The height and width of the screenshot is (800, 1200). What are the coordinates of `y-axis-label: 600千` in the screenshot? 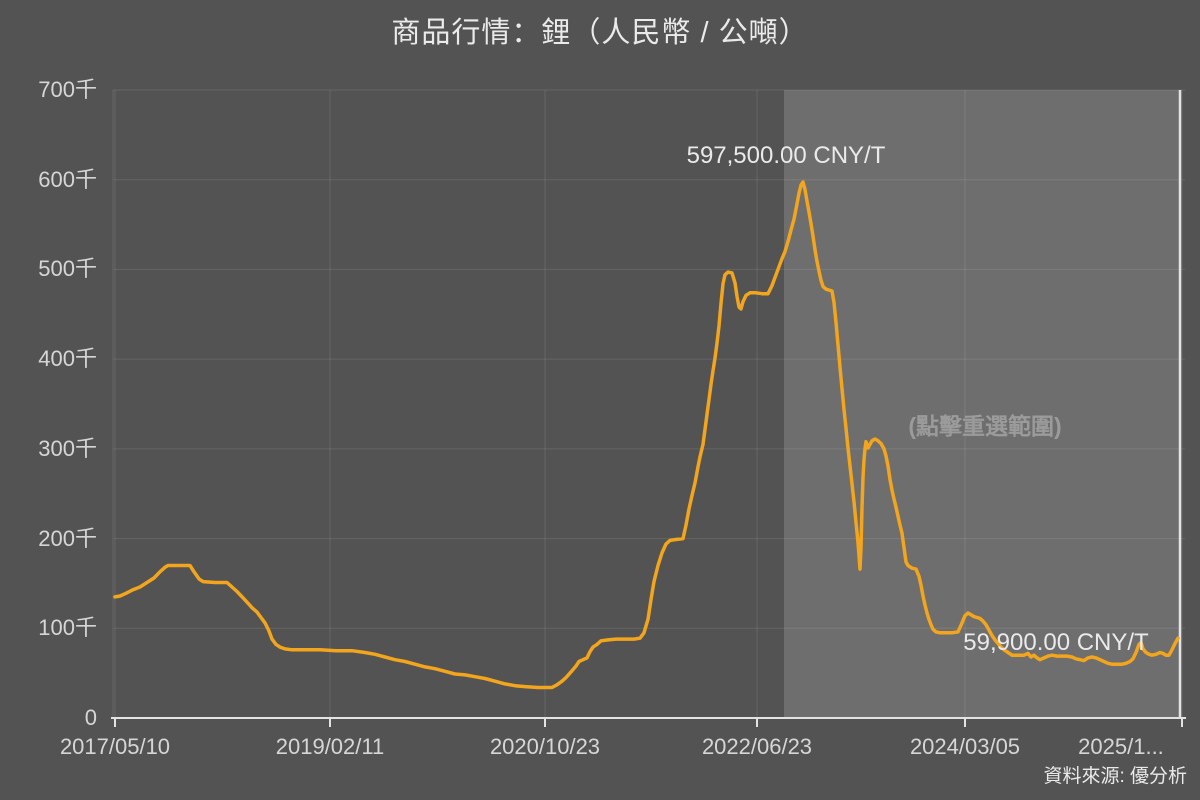 It's located at (67, 179).